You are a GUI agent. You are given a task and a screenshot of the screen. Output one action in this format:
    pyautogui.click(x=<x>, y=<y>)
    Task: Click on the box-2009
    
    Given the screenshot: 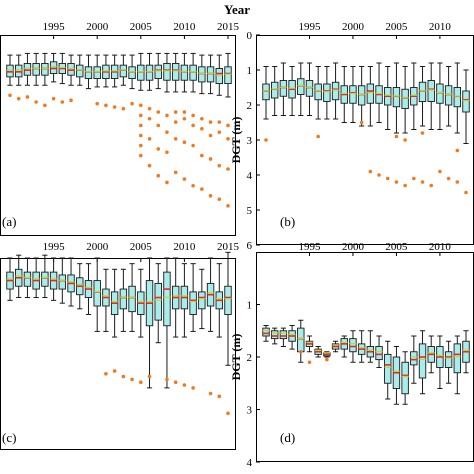 What is the action you would take?
    pyautogui.click(x=431, y=96)
    